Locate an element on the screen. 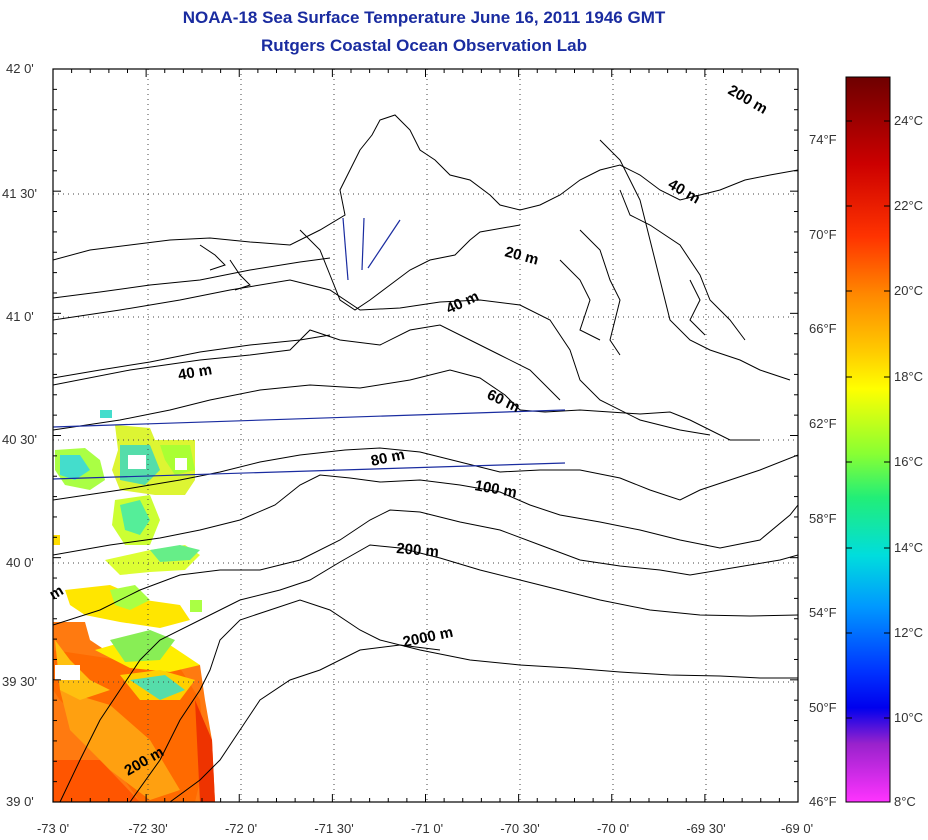 The width and height of the screenshot is (928, 840). celsius-label: 18°C is located at coordinates (908, 376).